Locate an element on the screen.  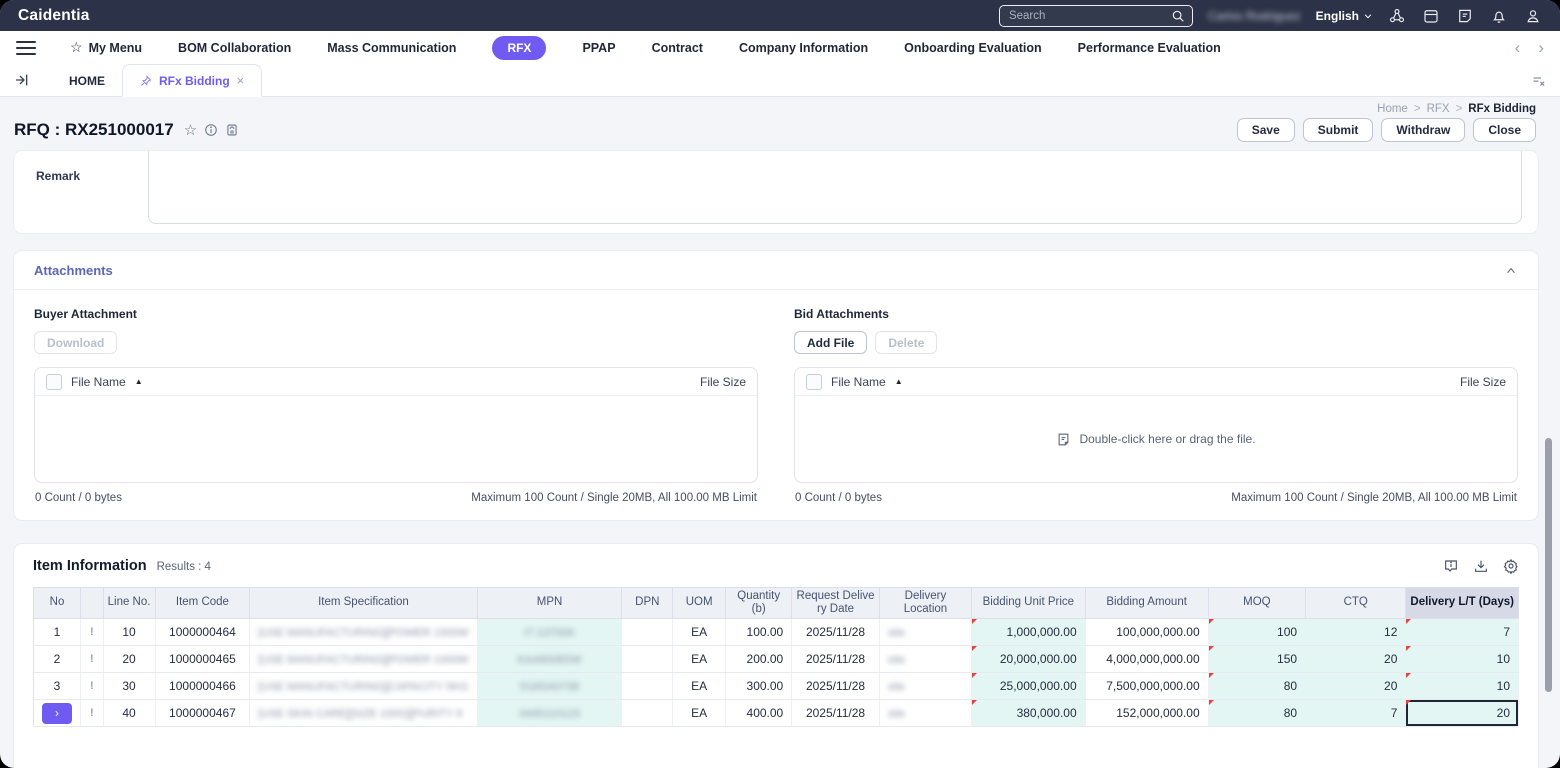
save-button: Save is located at coordinates (1265, 130).